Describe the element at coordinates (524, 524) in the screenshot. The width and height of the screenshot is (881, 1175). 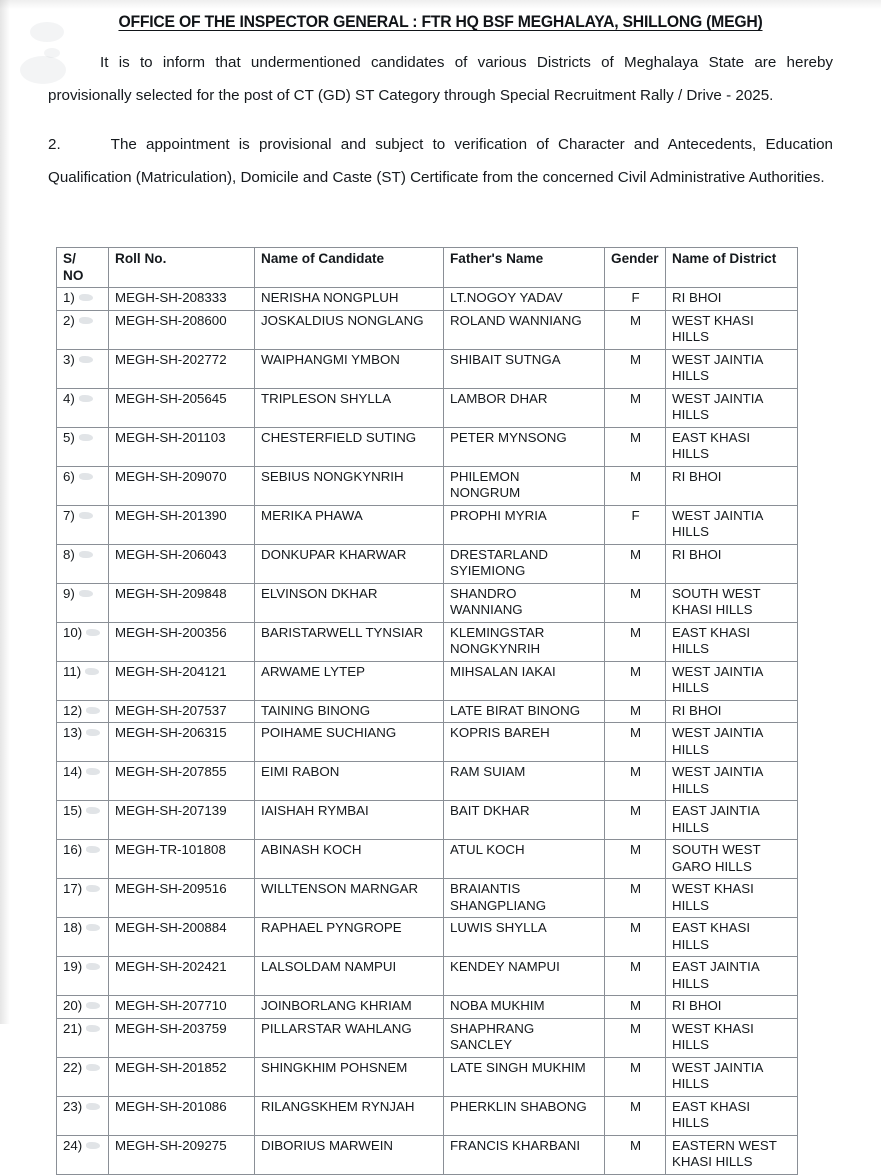
I see `cell-father-name: PROPHI MYRIA` at that location.